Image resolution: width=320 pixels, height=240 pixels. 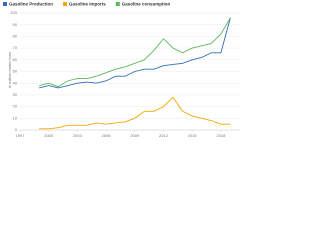 I want to click on x-tick-label: 2000, so click(x=49, y=135).